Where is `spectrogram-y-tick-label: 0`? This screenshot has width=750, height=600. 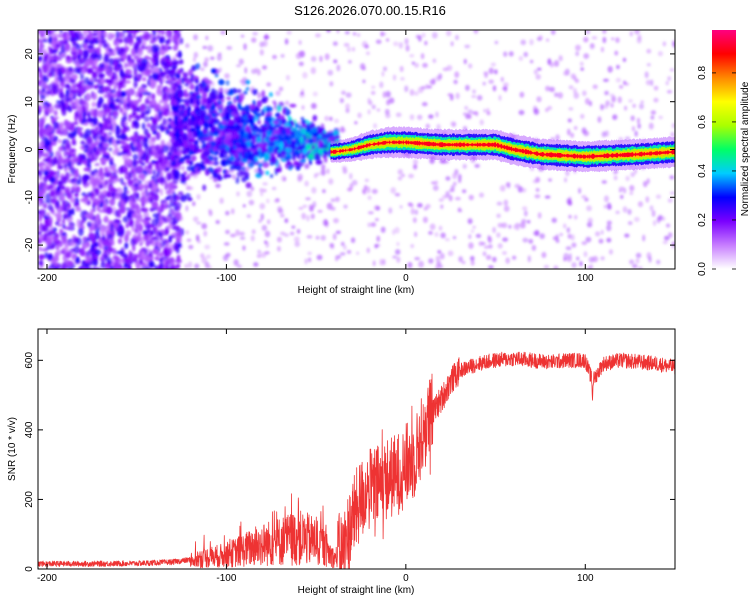 spectrogram-y-tick-label: 0 is located at coordinates (29, 149).